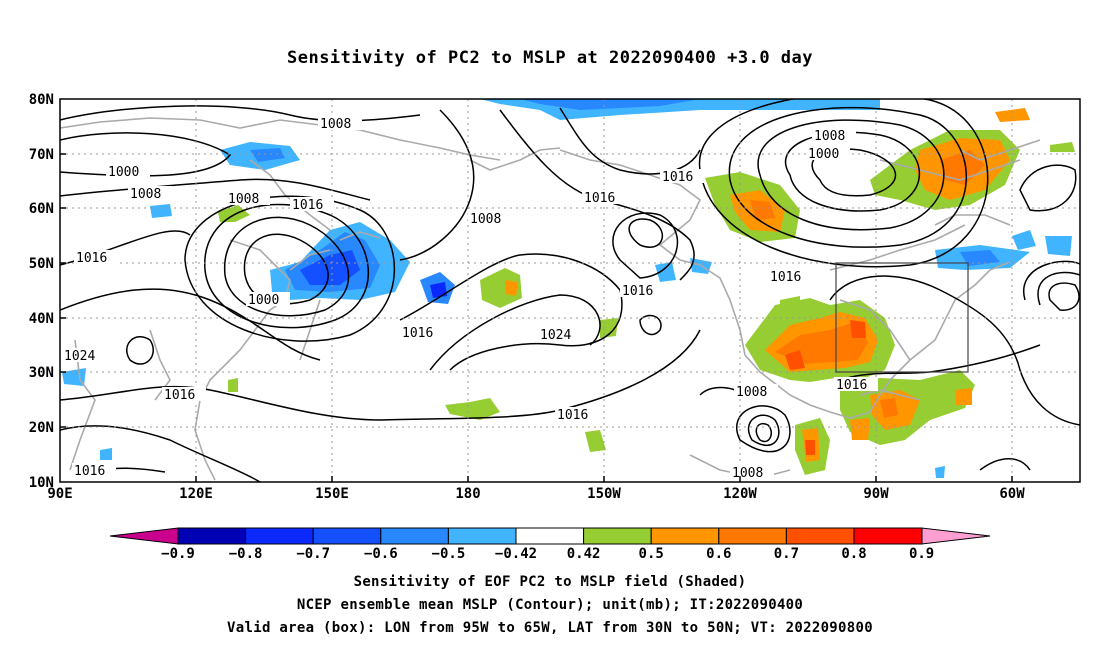 This screenshot has width=1100, height=650. What do you see at coordinates (853, 554) in the screenshot?
I see `colorbar-tick-label: 0.8` at bounding box center [853, 554].